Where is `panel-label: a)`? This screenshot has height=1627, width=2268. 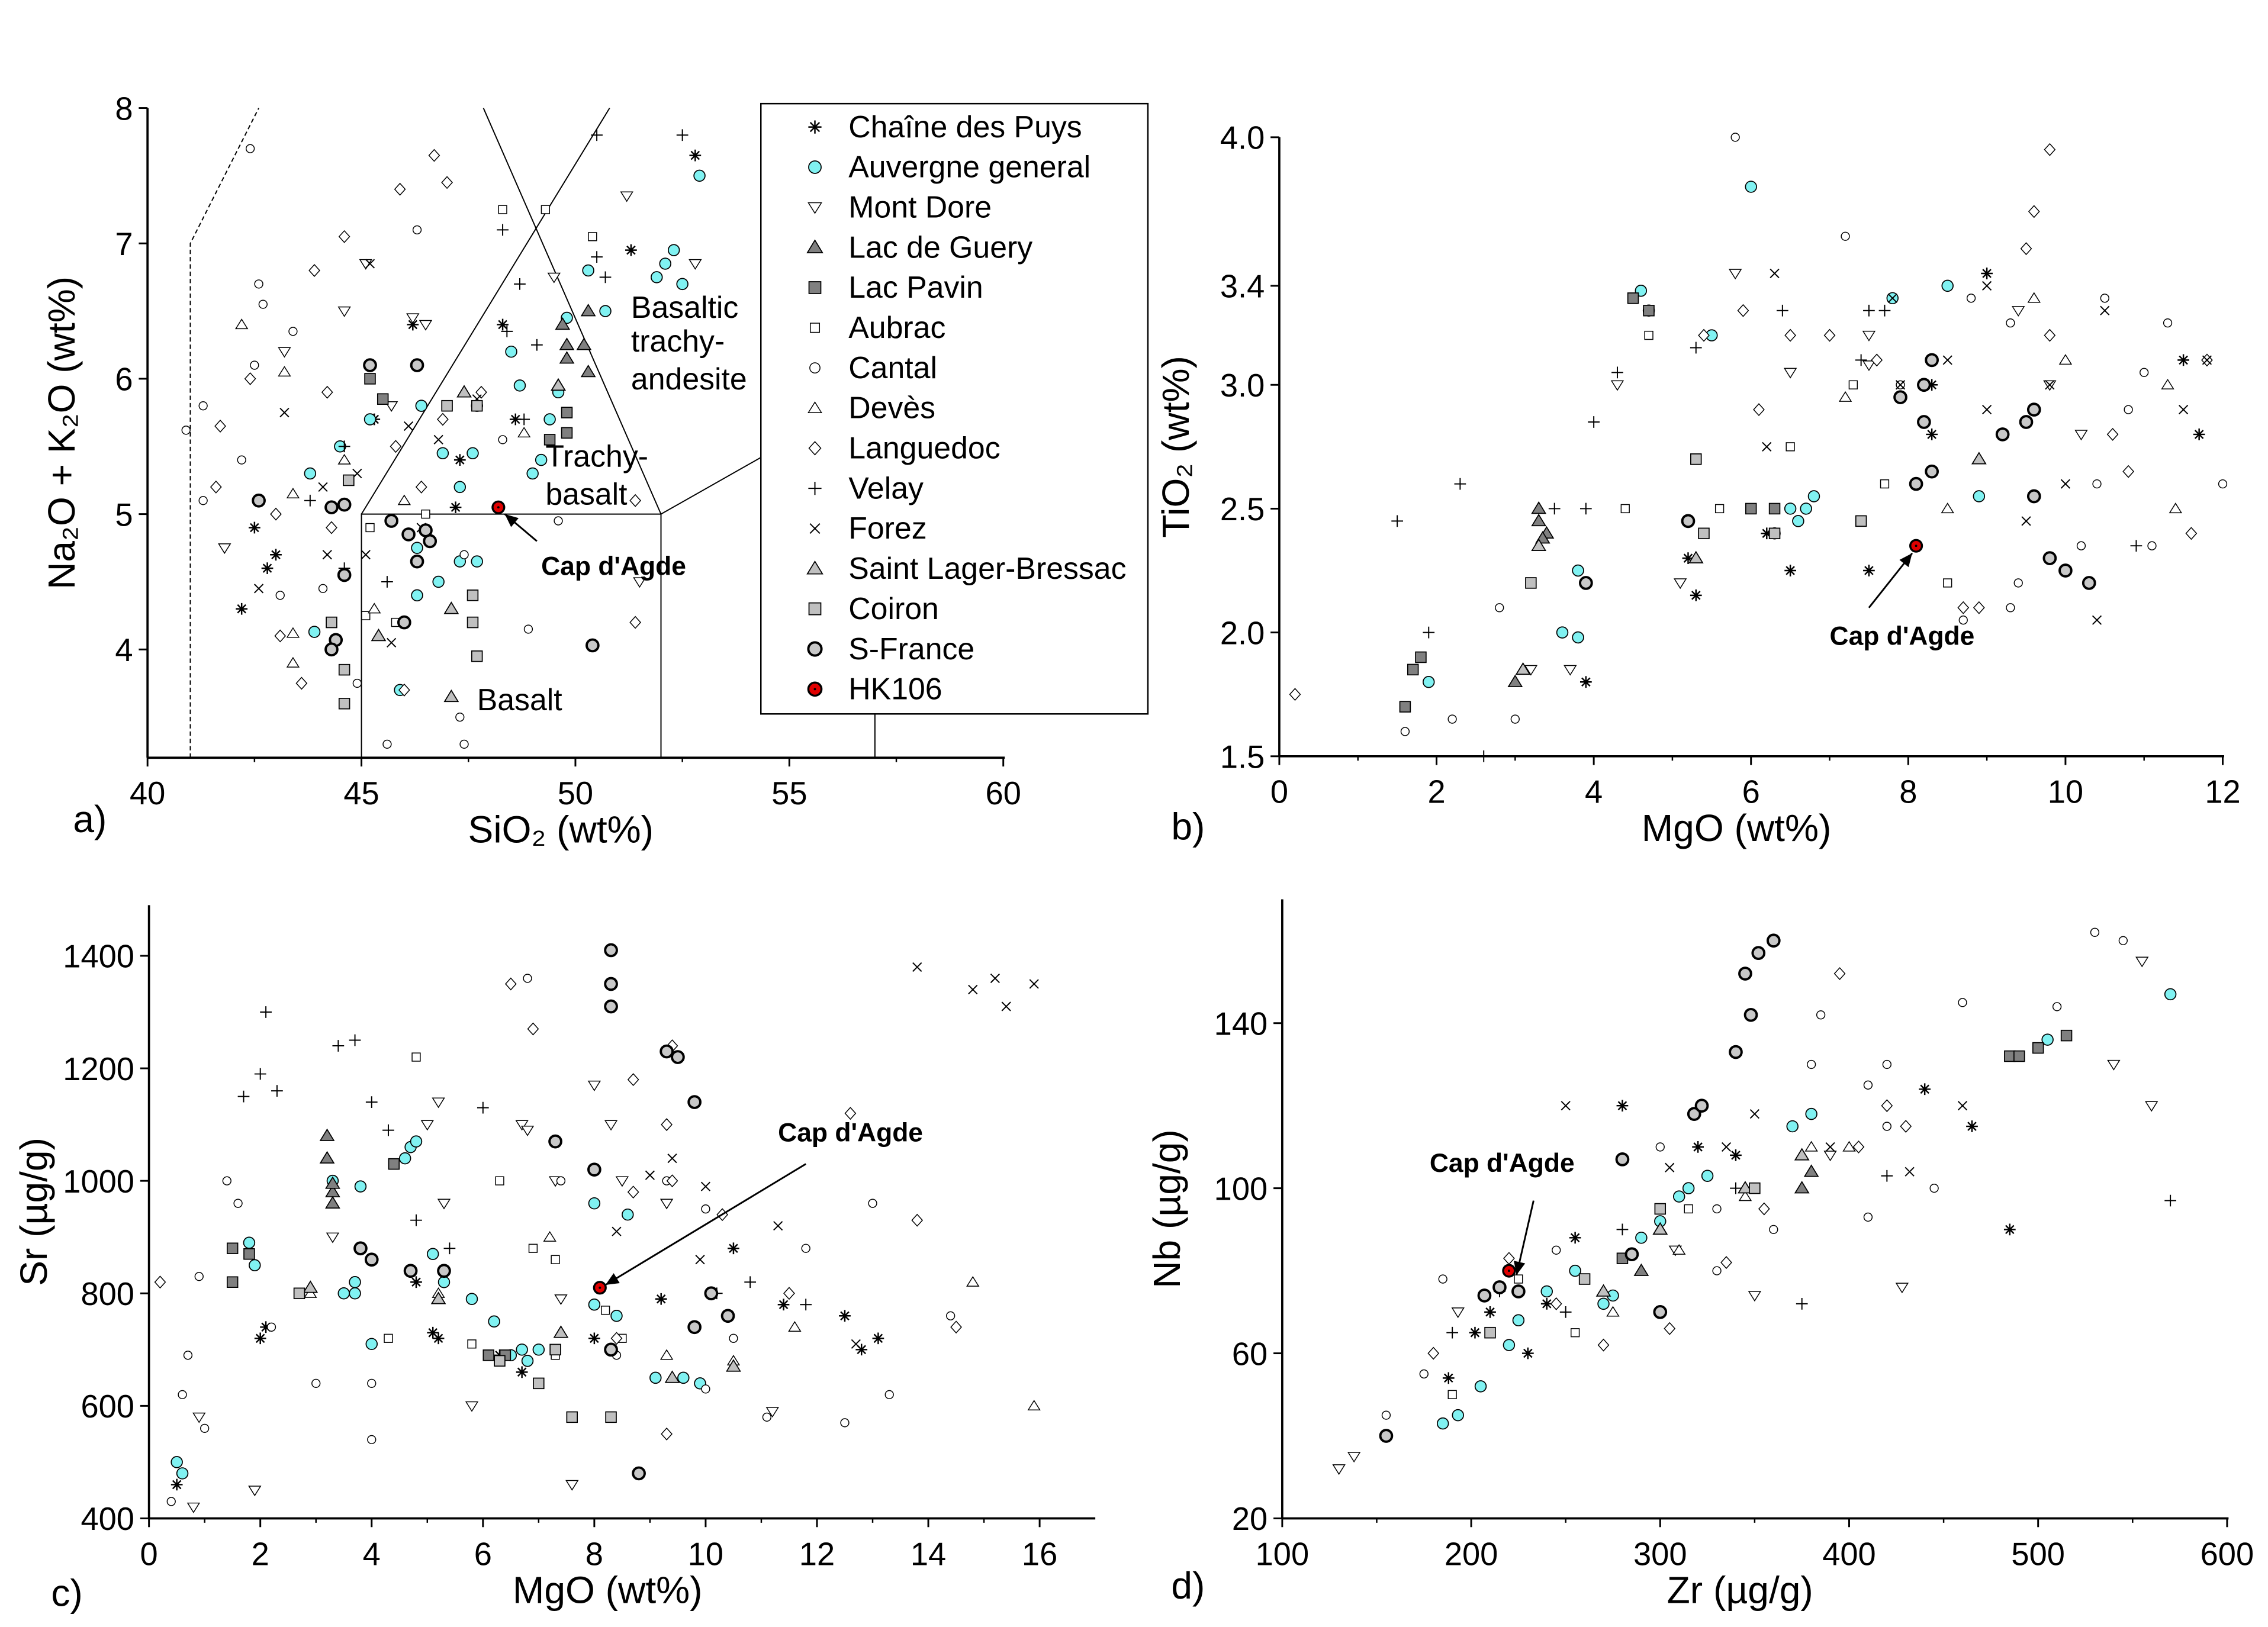 panel-label: a) is located at coordinates (90, 819).